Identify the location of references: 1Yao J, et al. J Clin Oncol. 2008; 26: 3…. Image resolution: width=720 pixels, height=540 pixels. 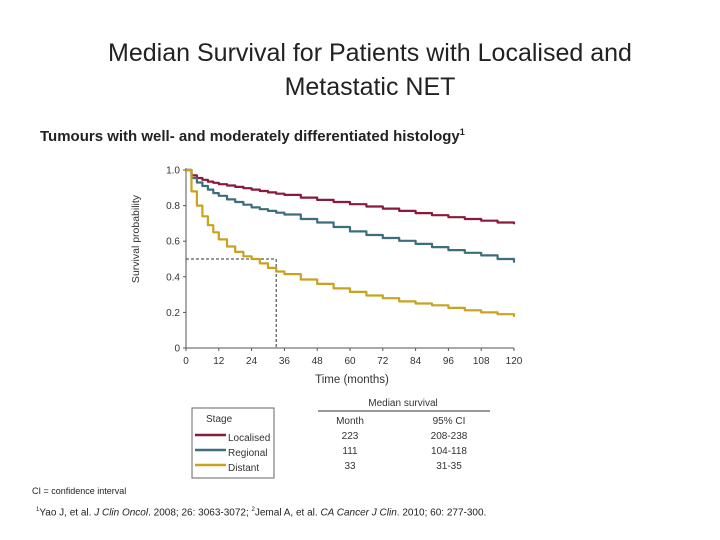
(261, 512).